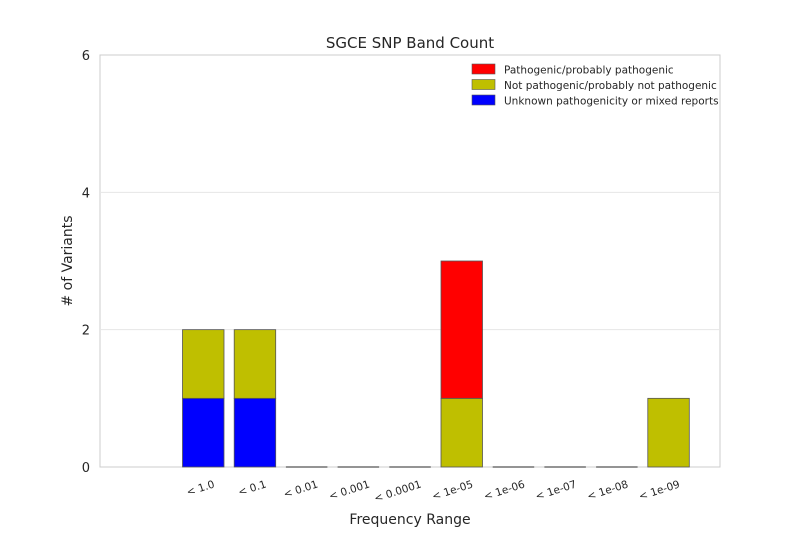 The width and height of the screenshot is (800, 554). Describe the element at coordinates (659, 490) in the screenshot. I see `x-tick-label: < 1e-09` at that location.